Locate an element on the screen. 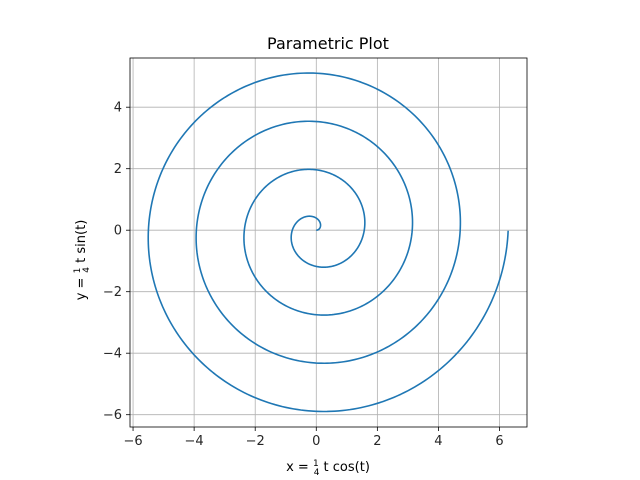 Image resolution: width=640 pixels, height=480 pixels. x-axis-label-suffix: t cos(t) is located at coordinates (344, 467).